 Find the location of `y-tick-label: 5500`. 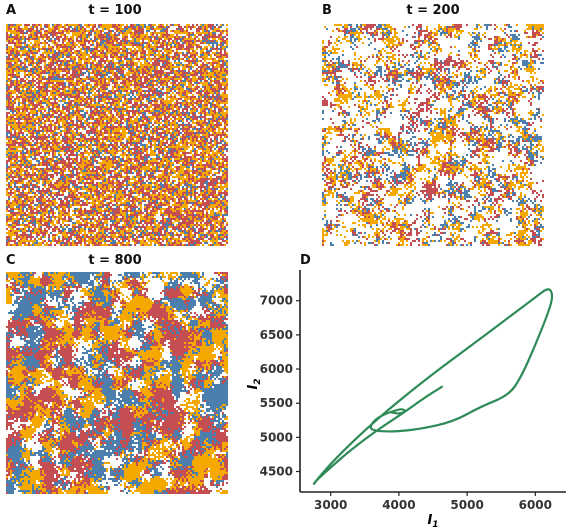

y-tick-label: 5500 is located at coordinates (276, 403).